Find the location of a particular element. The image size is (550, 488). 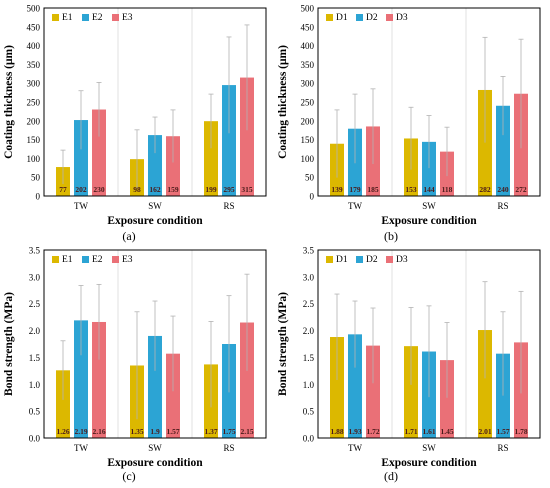

bar-D1-SW is located at coordinates (411, 392).